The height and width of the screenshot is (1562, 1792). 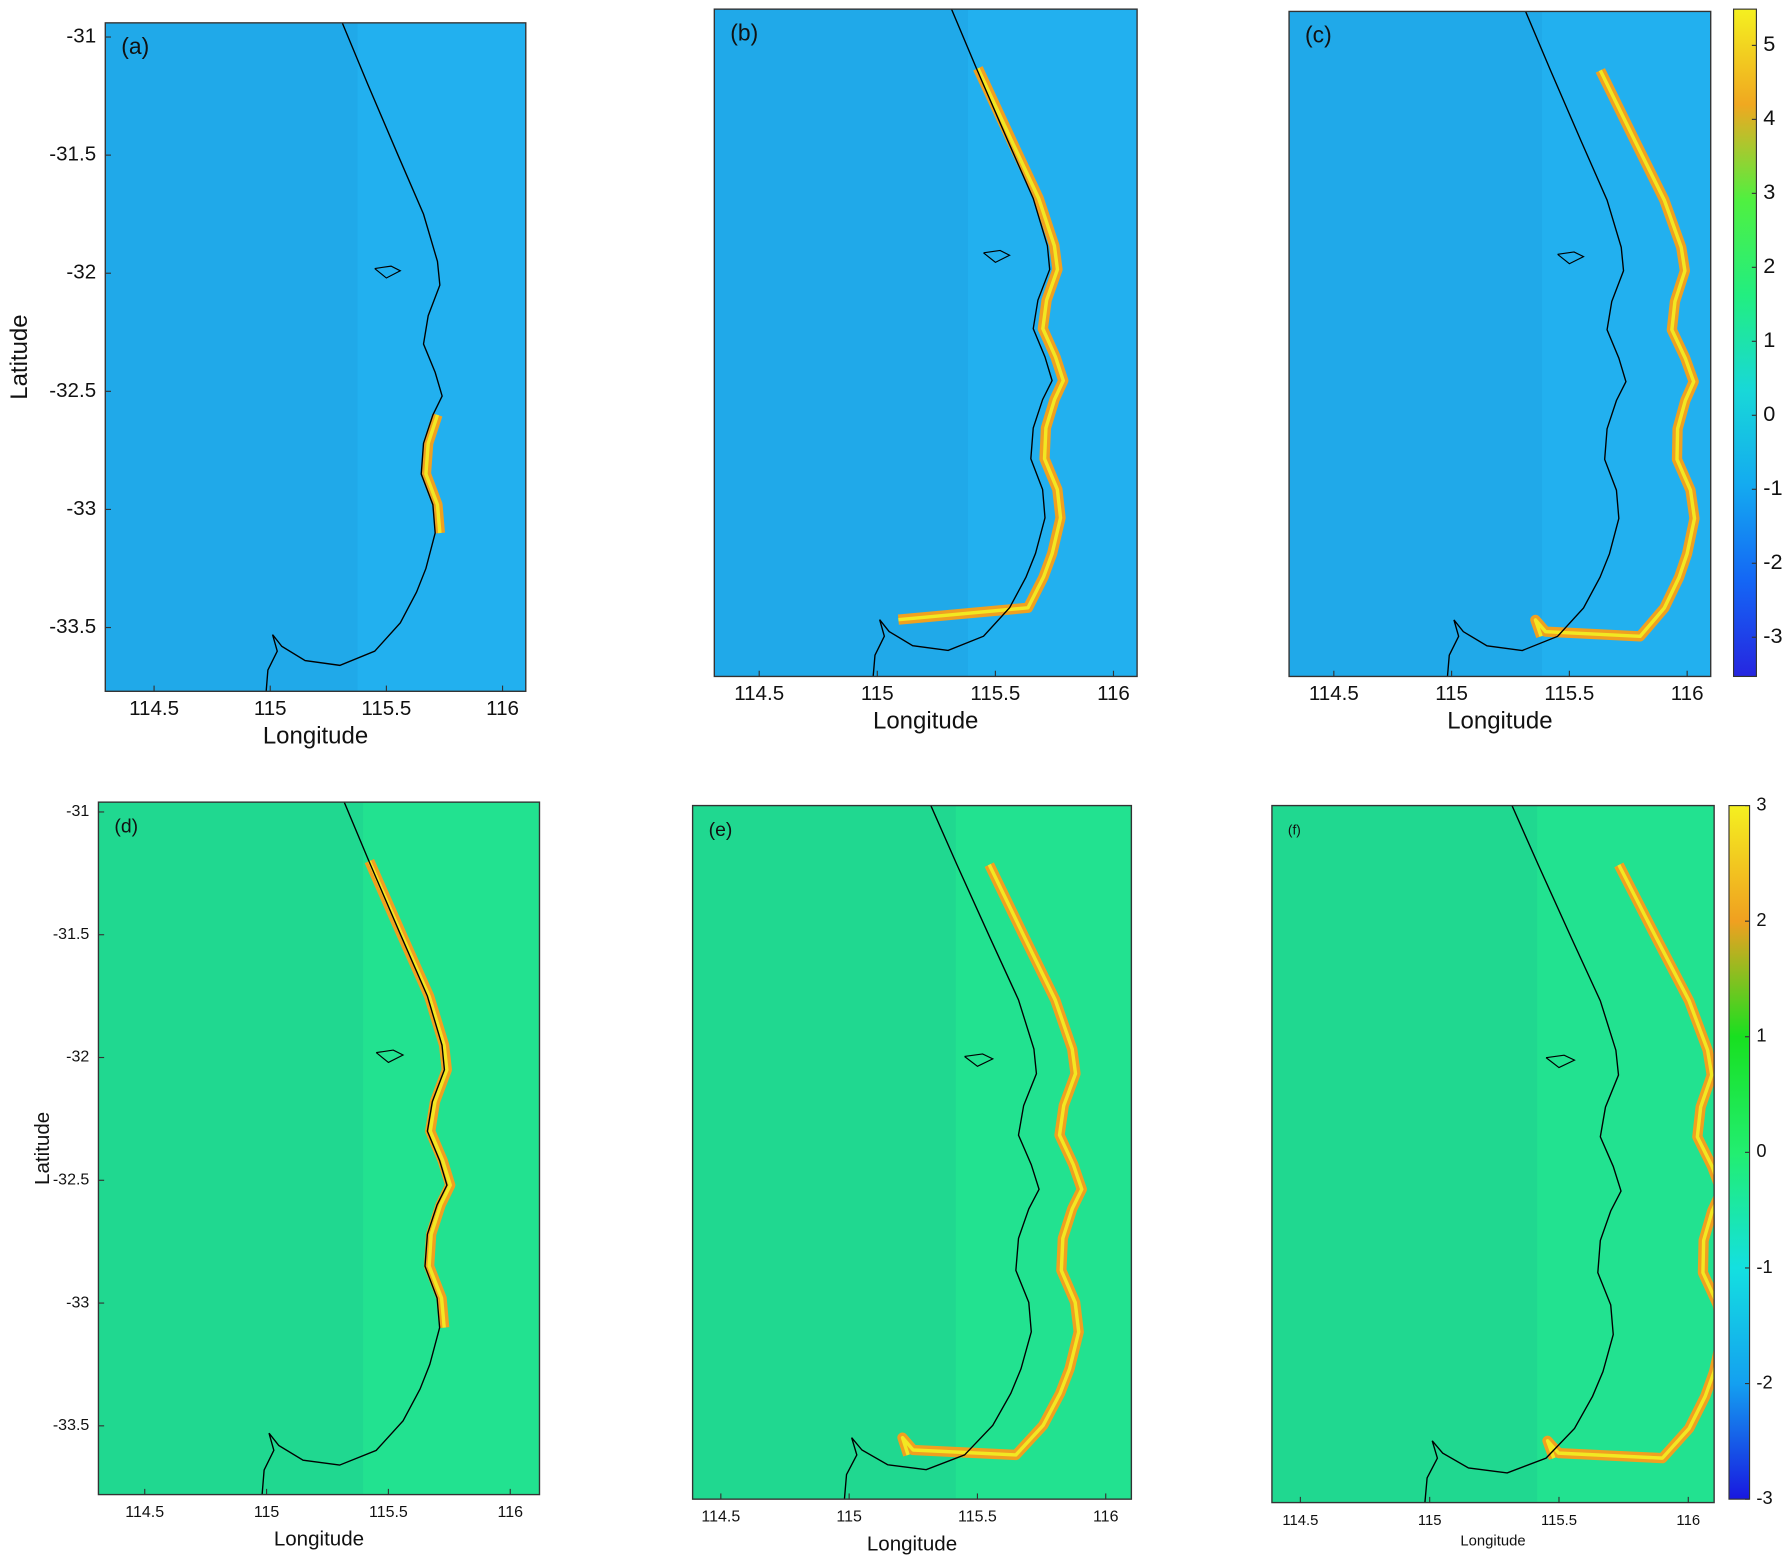 I want to click on panel-label: (f), so click(x=1294, y=829).